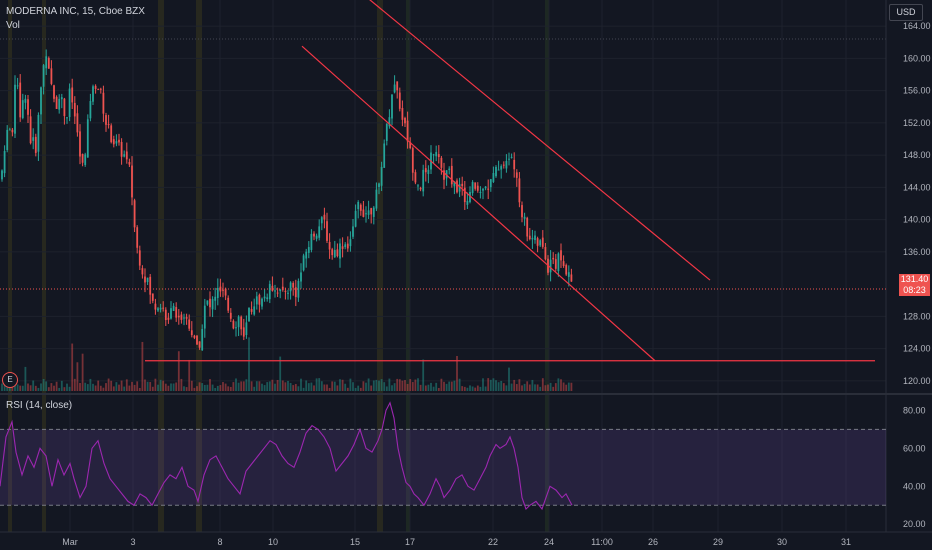  Describe the element at coordinates (917, 252) in the screenshot. I see `price-axis-label: 136.00` at that location.